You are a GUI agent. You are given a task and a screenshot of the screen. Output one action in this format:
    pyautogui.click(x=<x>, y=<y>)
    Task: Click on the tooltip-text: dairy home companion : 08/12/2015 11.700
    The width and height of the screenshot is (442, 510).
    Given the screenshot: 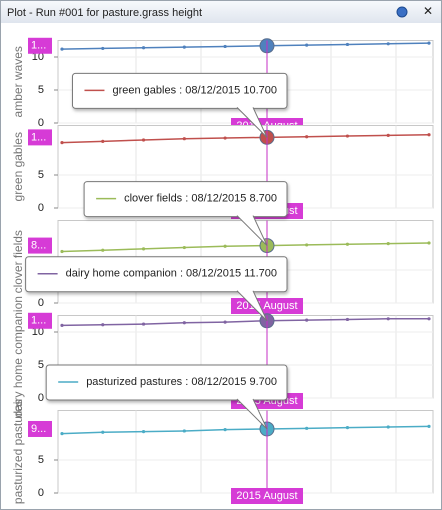 What is the action you would take?
    pyautogui.click(x=171, y=274)
    